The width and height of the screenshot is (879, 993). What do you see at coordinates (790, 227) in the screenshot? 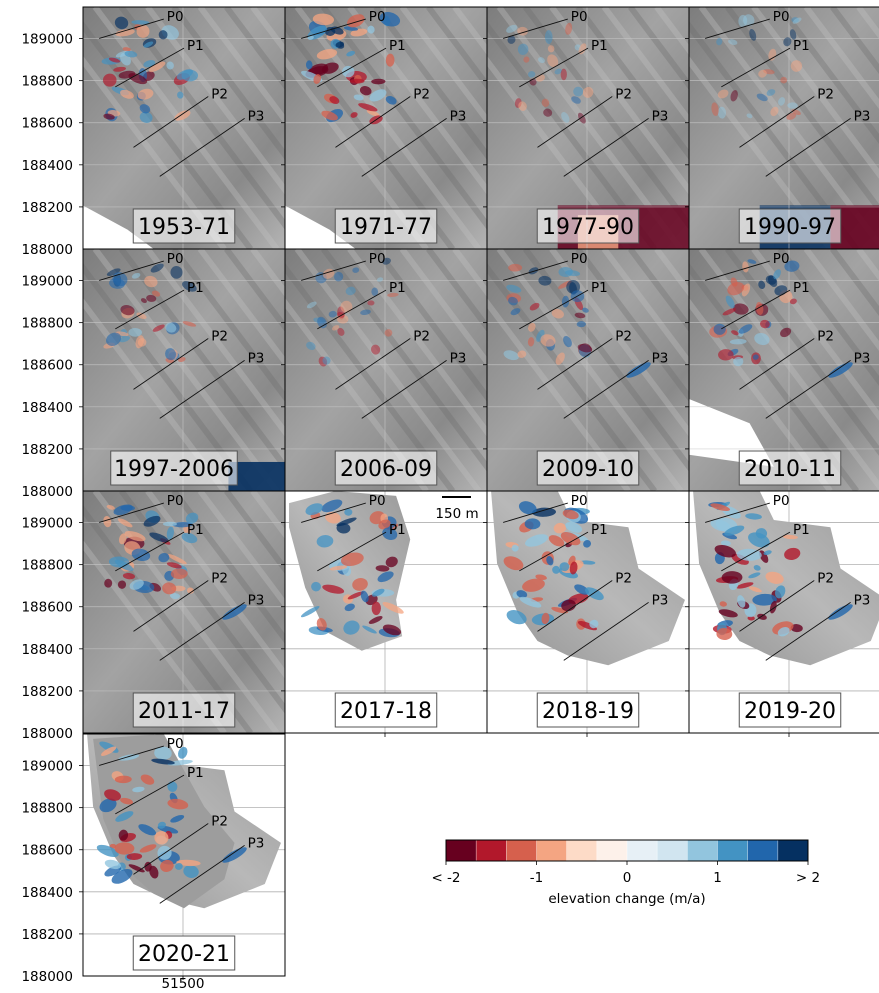
I see `period-label: 1990-97` at bounding box center [790, 227].